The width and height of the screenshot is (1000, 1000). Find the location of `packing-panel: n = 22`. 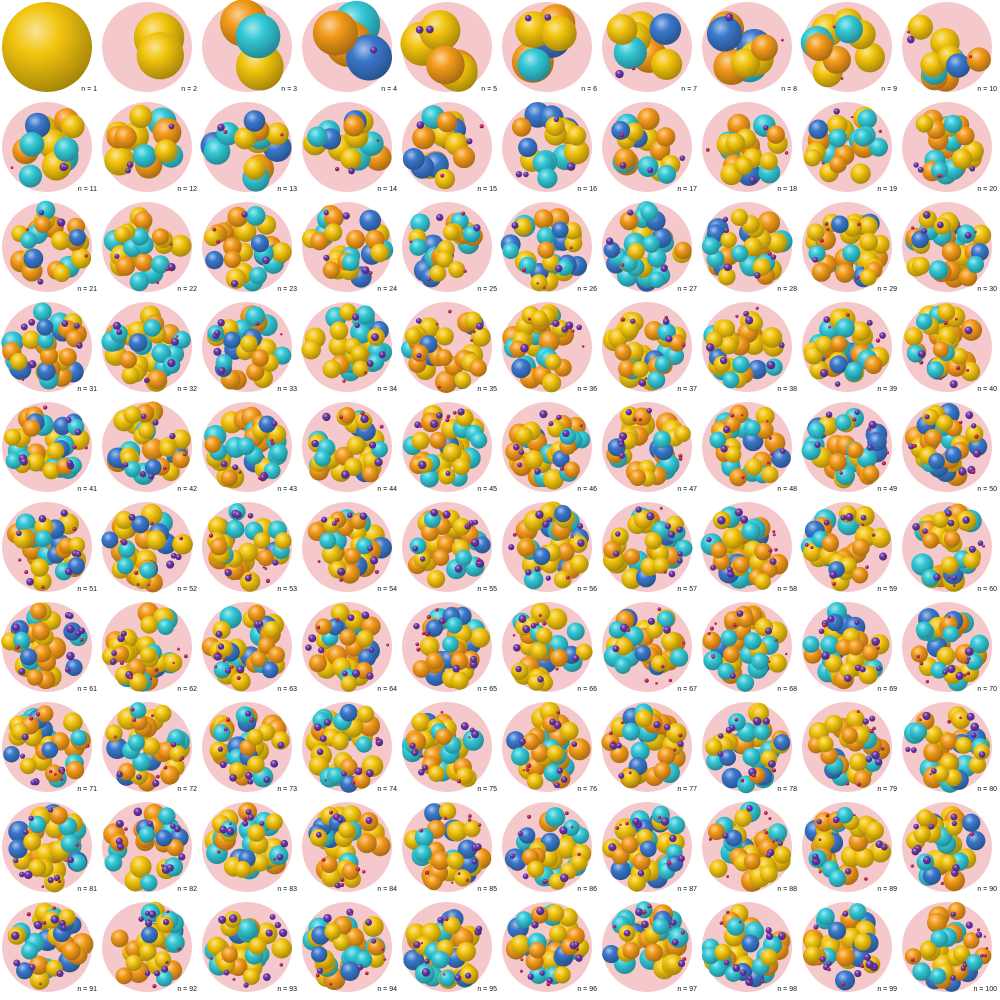

packing-panel: n = 22 is located at coordinates (150, 250).